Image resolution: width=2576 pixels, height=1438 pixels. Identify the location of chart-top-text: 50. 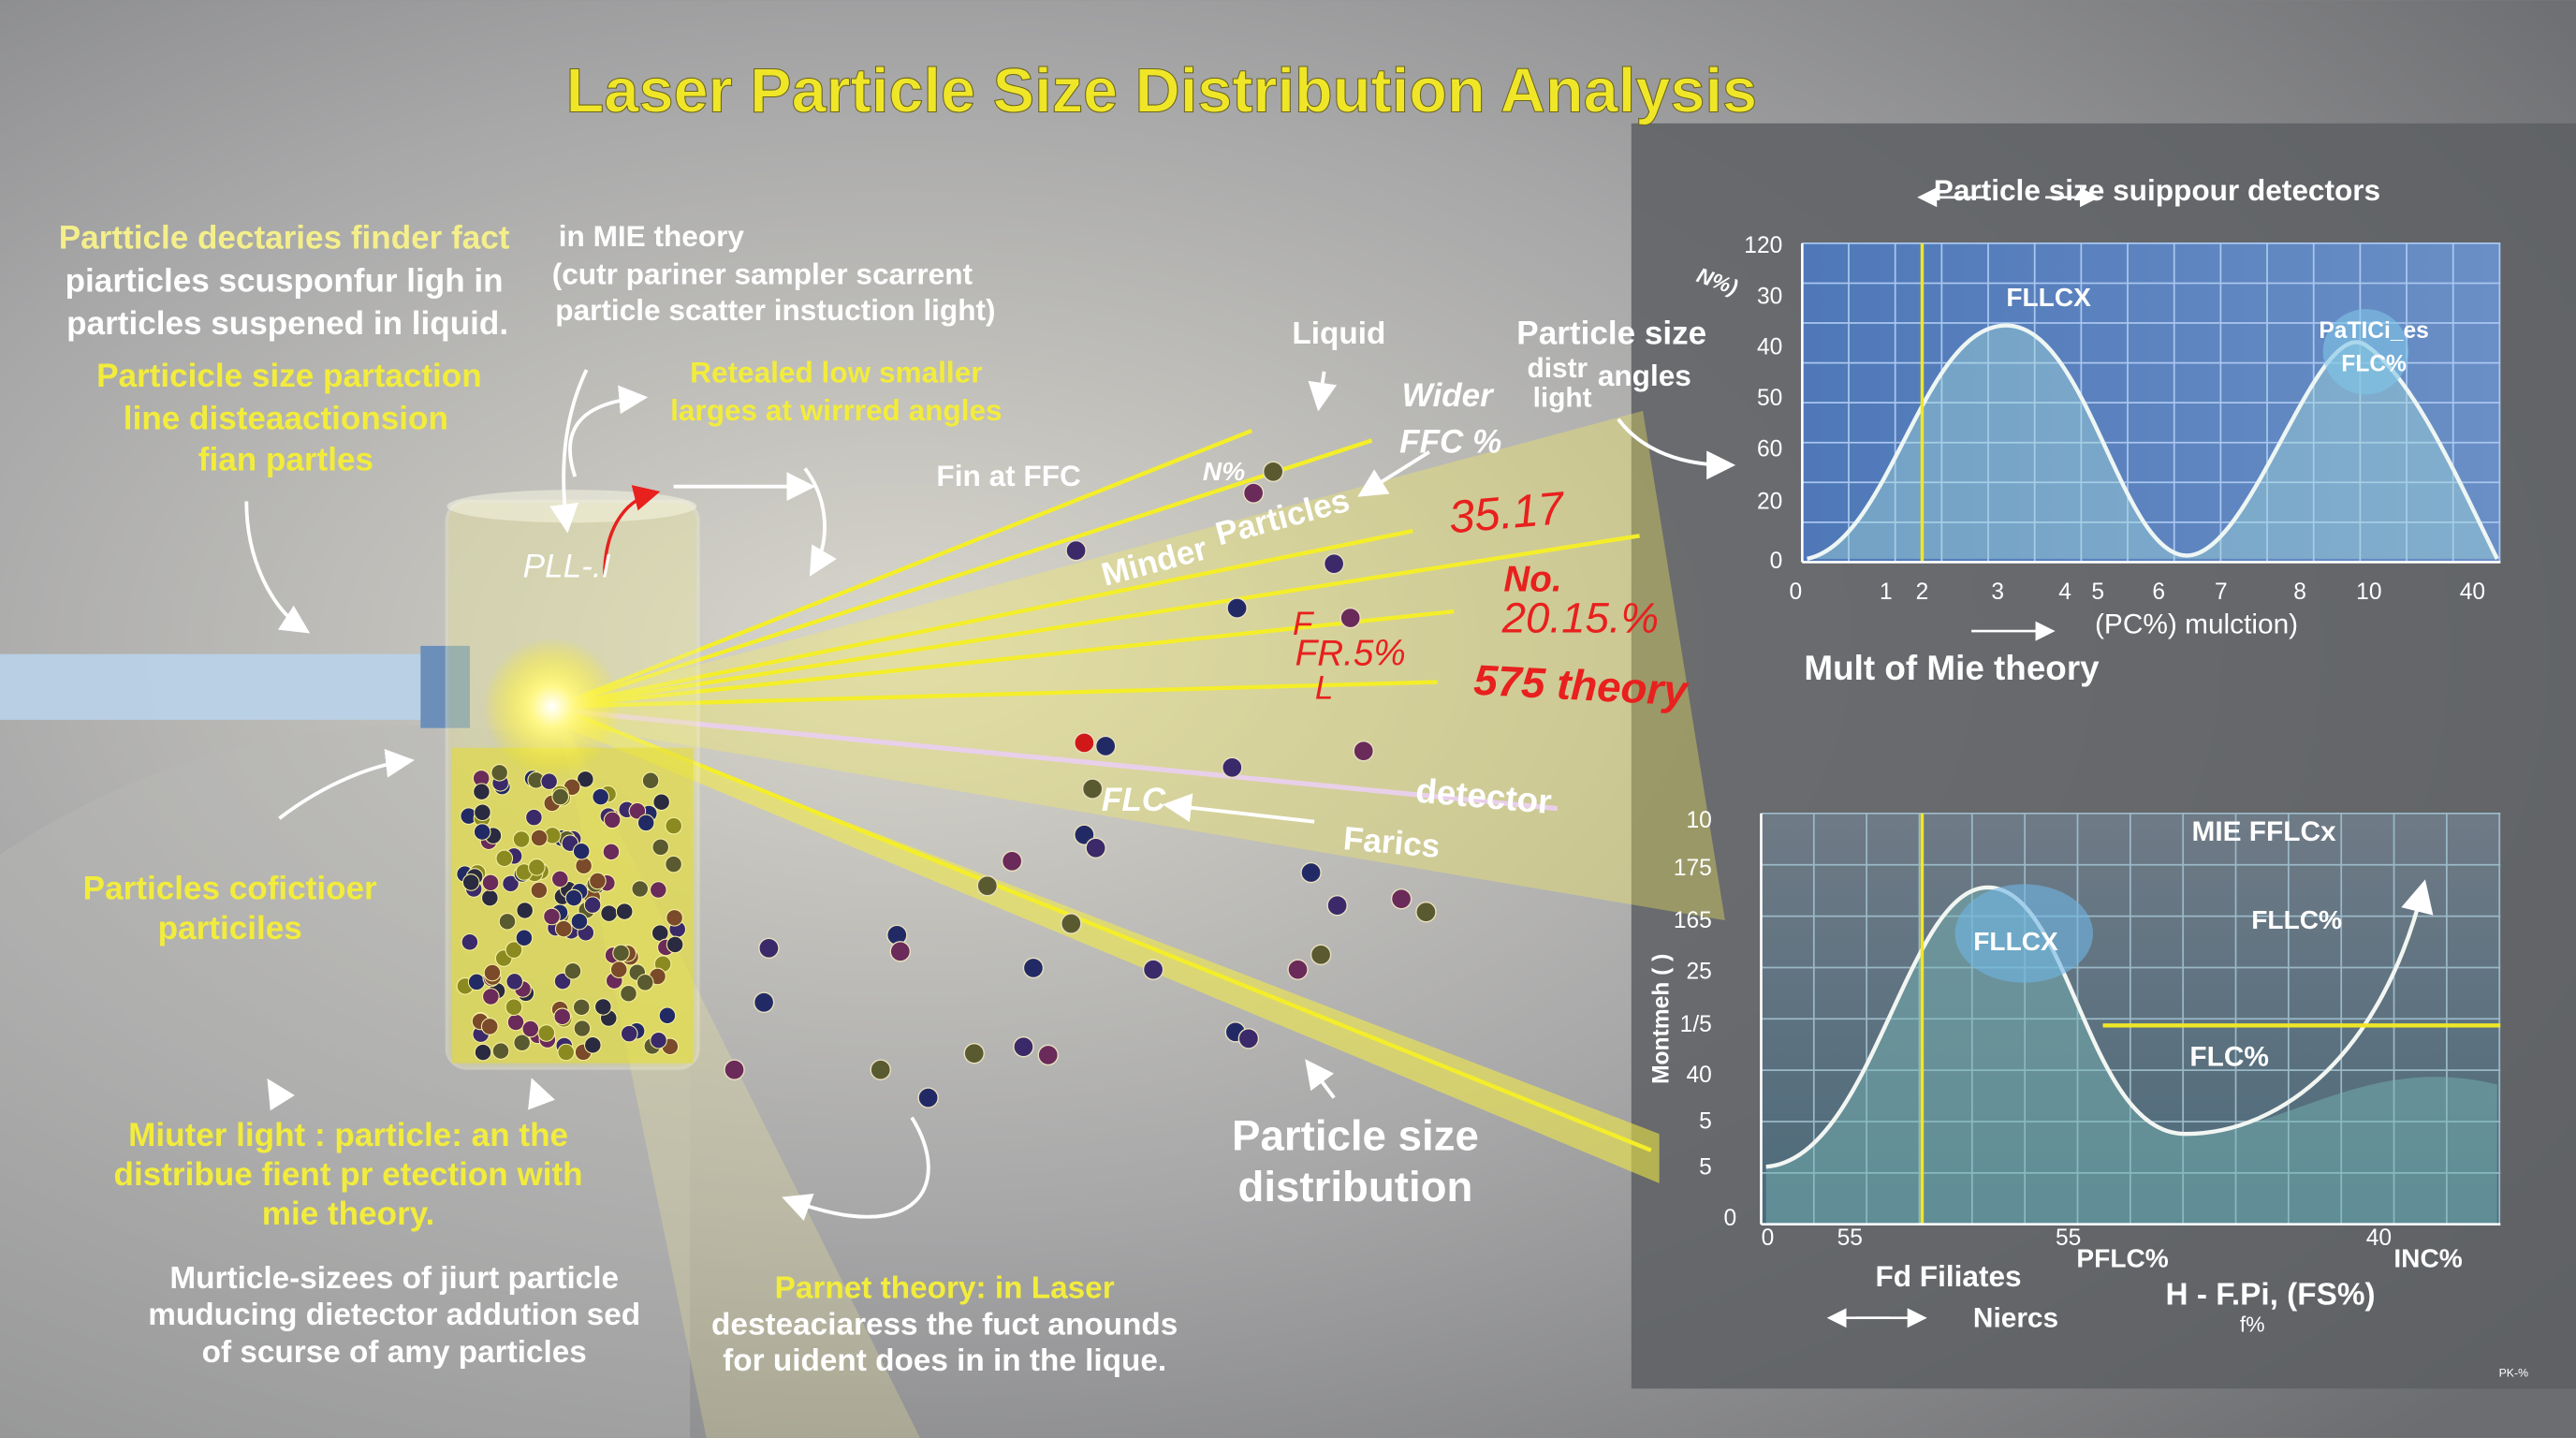
(1769, 398).